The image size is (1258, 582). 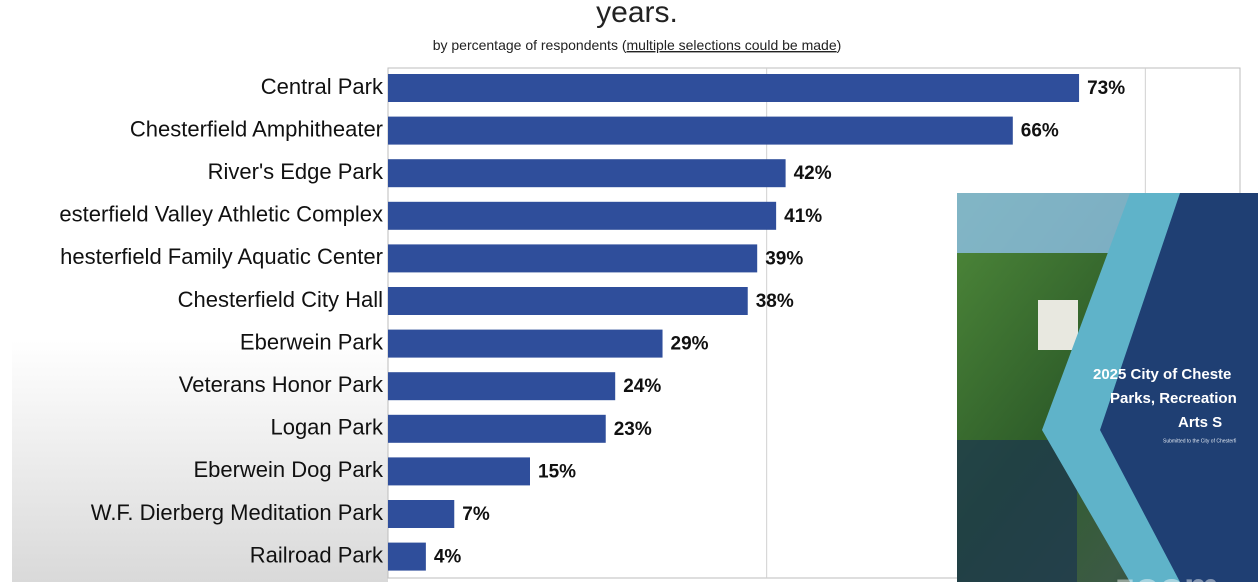 What do you see at coordinates (322, 86) in the screenshot?
I see `category-label: Central Park` at bounding box center [322, 86].